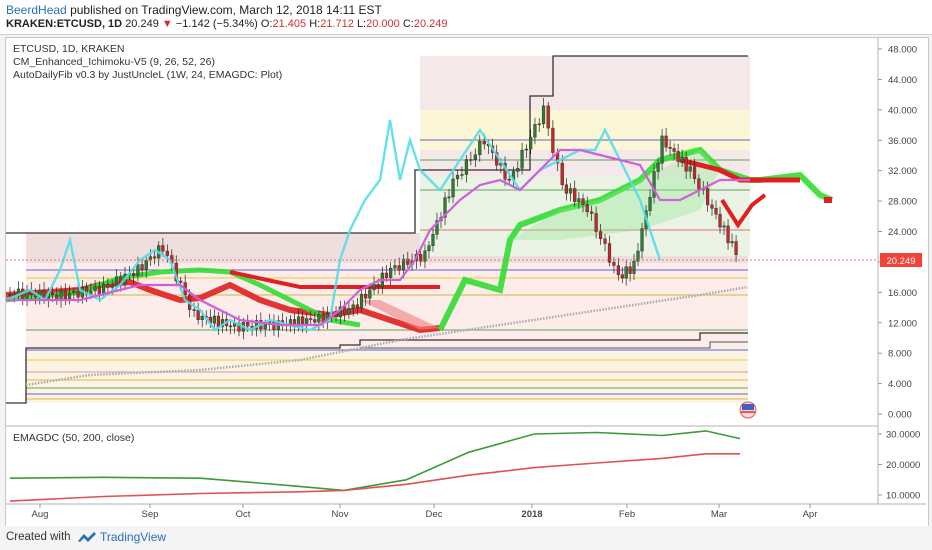 Image resolution: width=932 pixels, height=550 pixels. I want to click on price-tick-label: 4.000, so click(900, 384).